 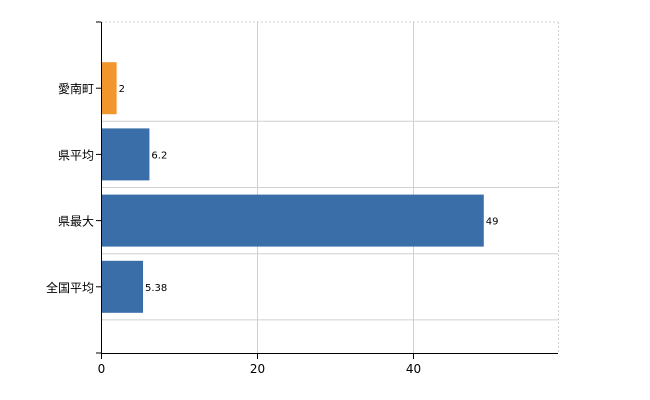 What do you see at coordinates (156, 288) in the screenshot?
I see `data-label: 5.38` at bounding box center [156, 288].